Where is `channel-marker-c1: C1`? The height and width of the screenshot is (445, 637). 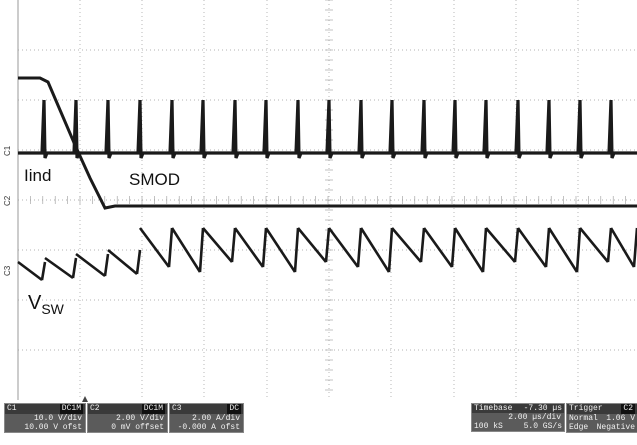
channel-marker-c1: C1 is located at coordinates (7, 150).